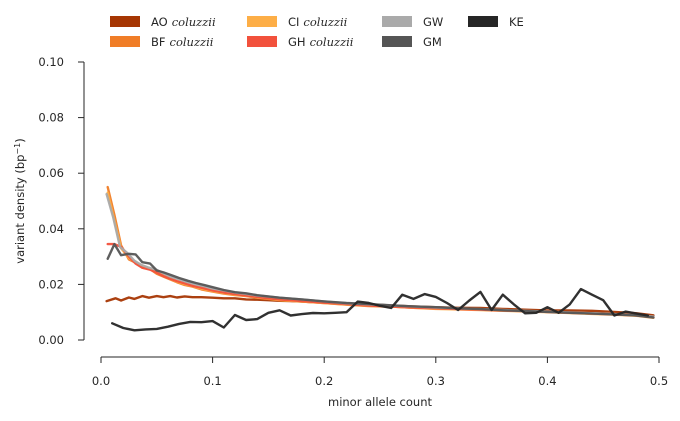  I want to click on y-tick-label: 0.00, so click(51, 340).